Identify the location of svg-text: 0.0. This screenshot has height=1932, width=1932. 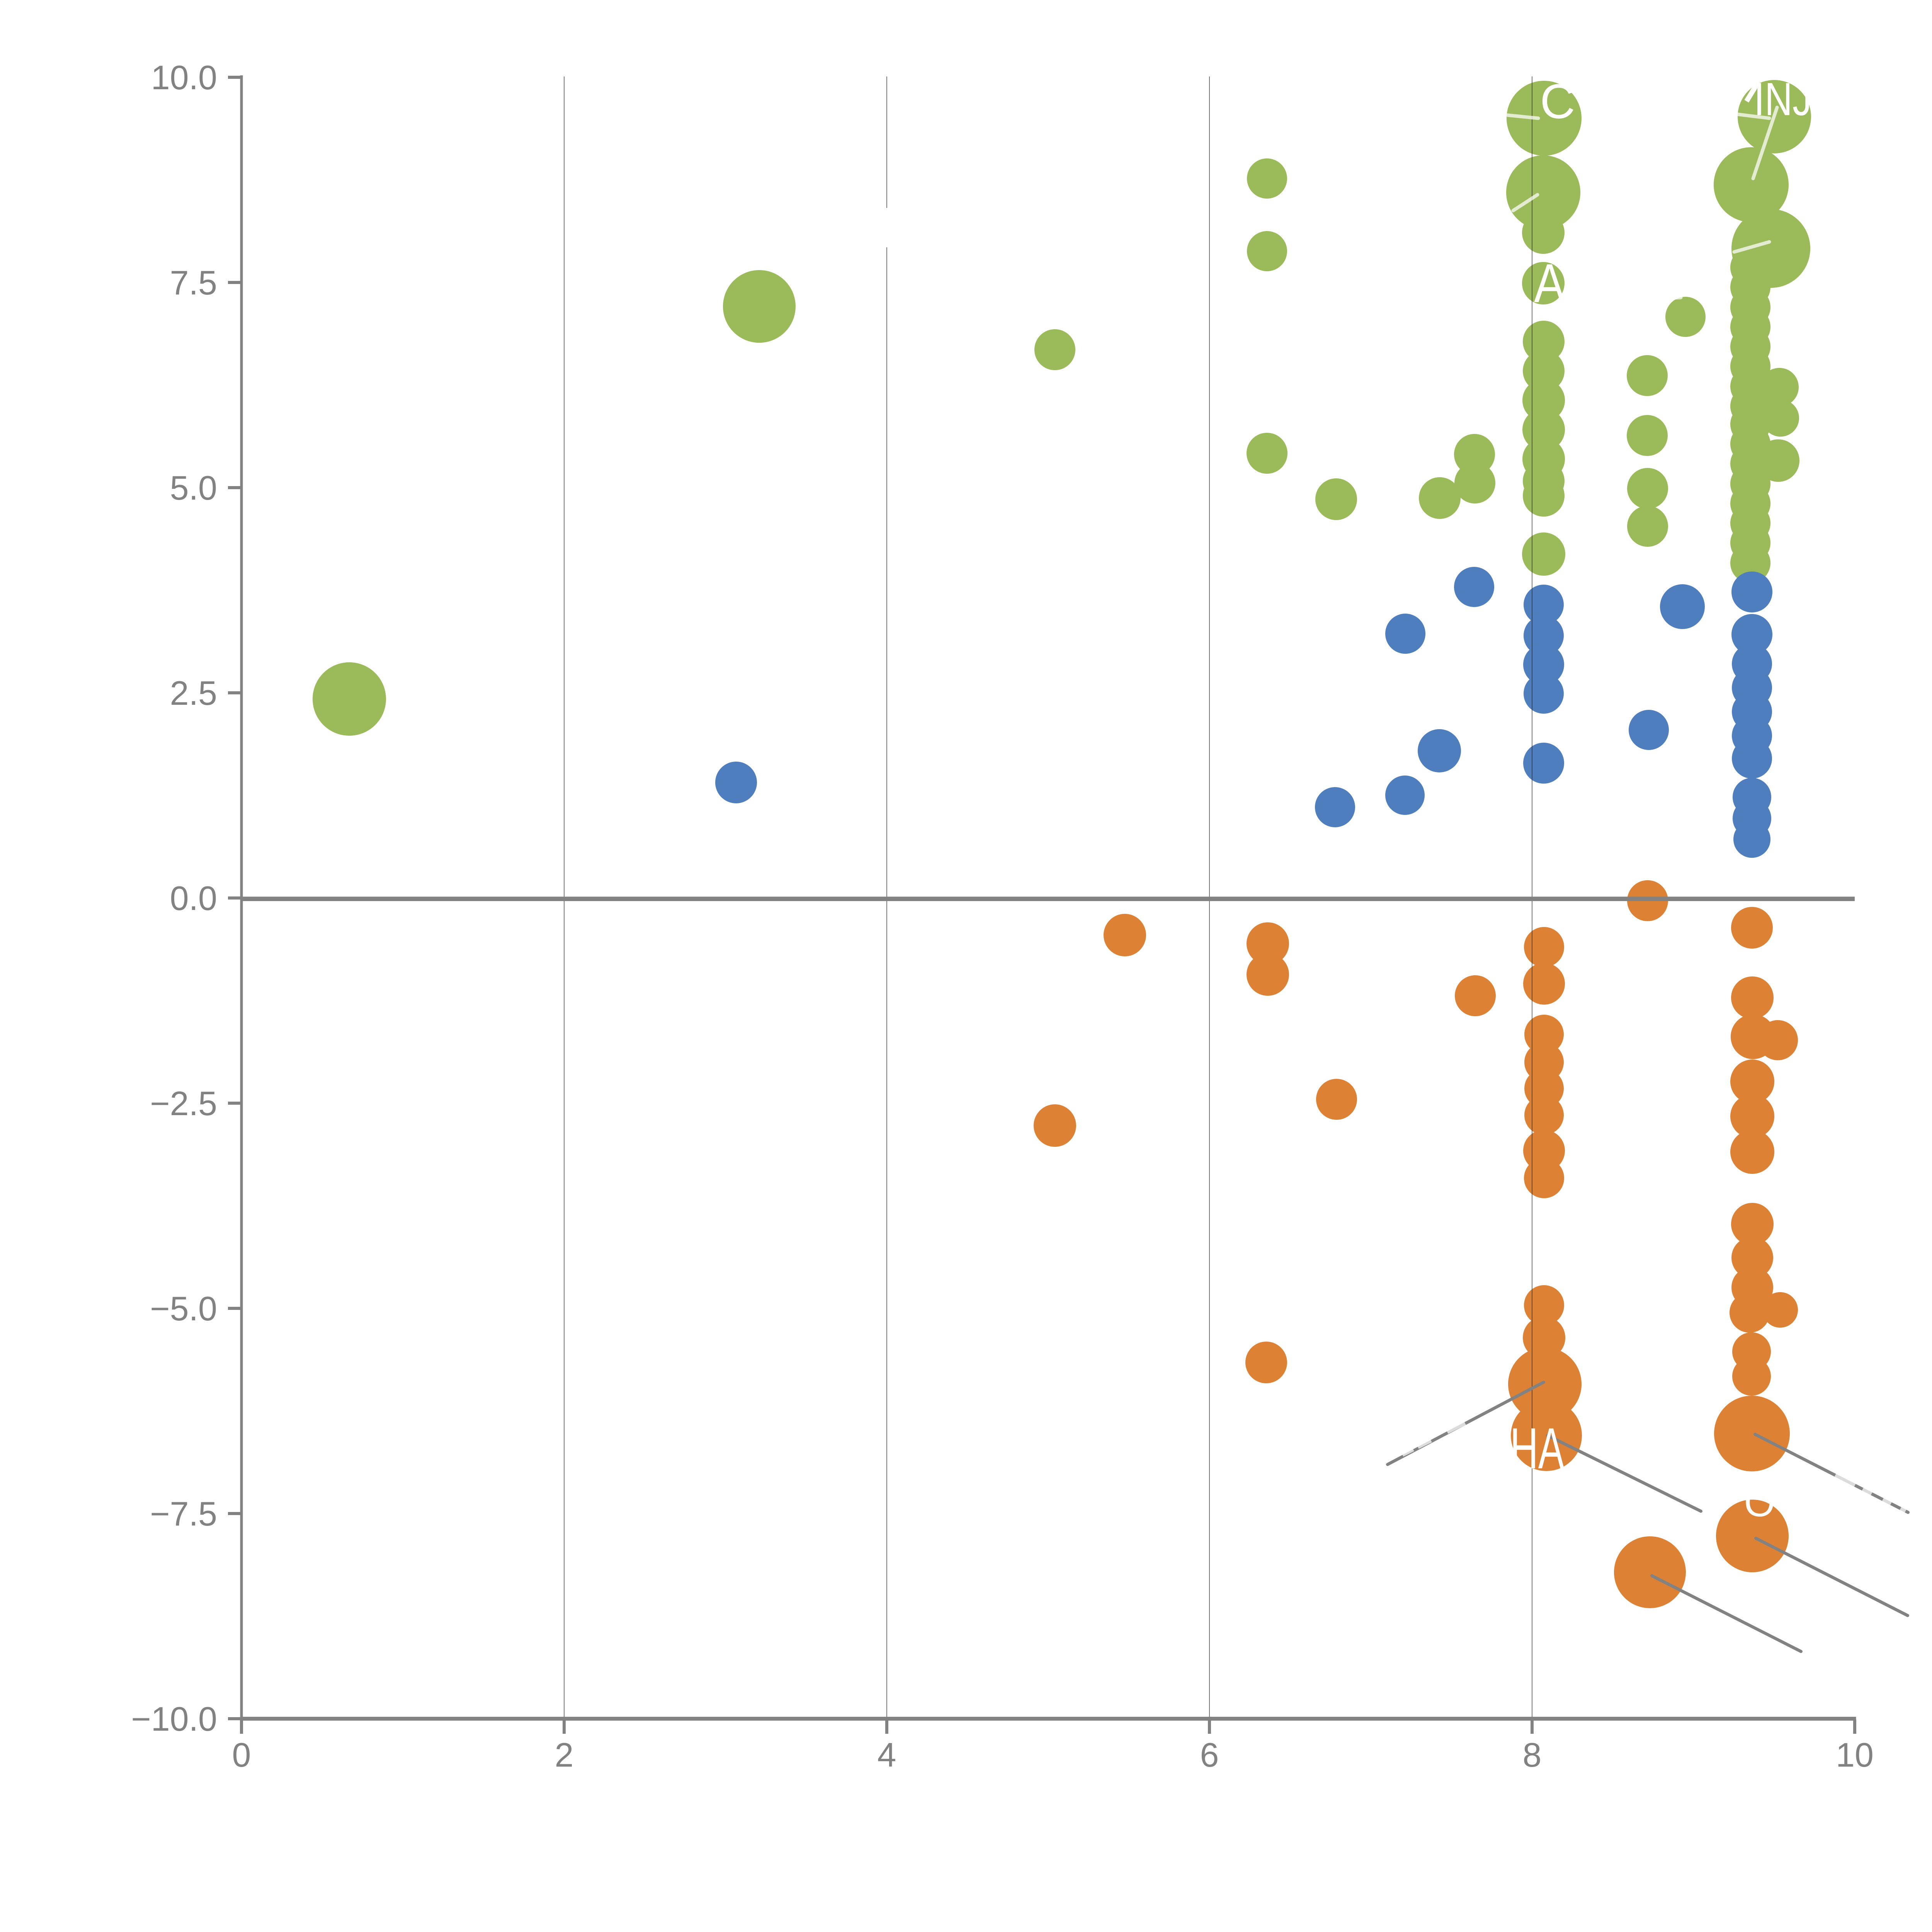
(193, 898).